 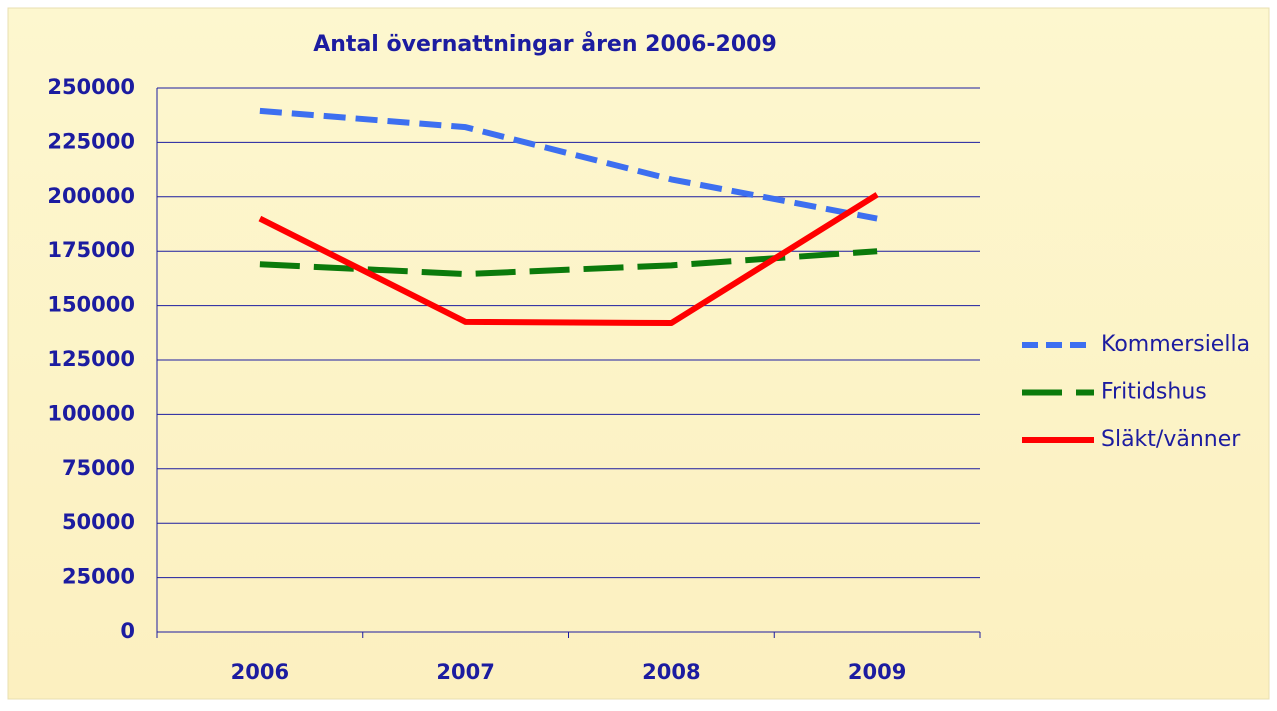 What do you see at coordinates (91, 196) in the screenshot?
I see `y-tick-label: 200000` at bounding box center [91, 196].